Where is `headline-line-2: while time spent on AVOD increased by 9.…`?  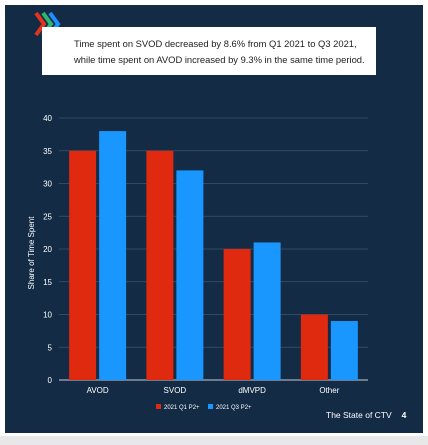
headline-line-2: while time spent on AVOD increased by 9.… is located at coordinates (219, 59).